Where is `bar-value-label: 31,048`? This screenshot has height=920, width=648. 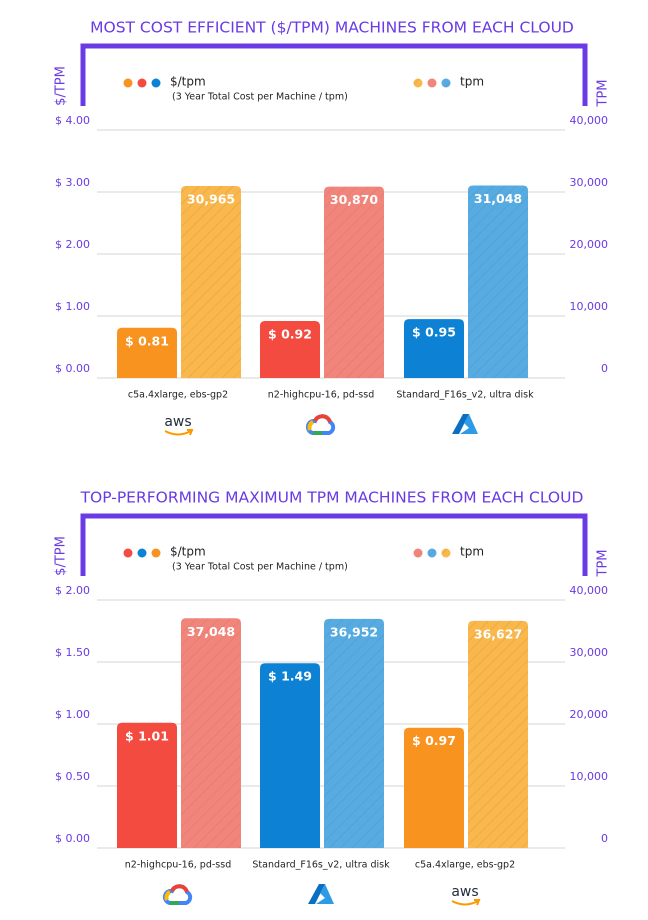
bar-value-label: 31,048 is located at coordinates (498, 198).